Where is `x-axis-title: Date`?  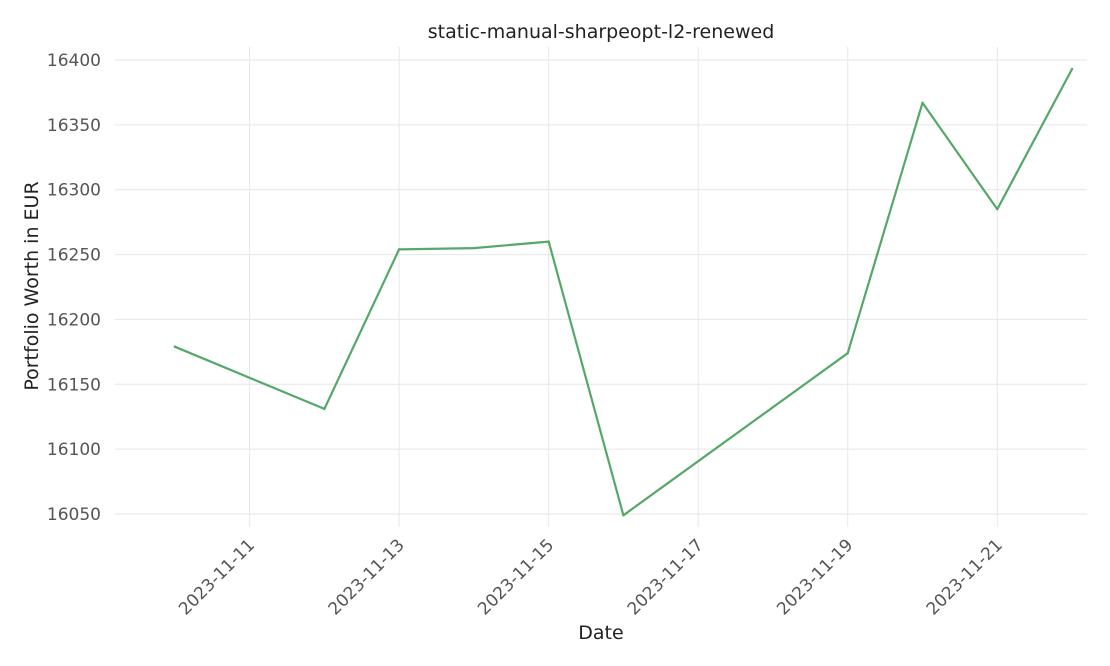
x-axis-title: Date is located at coordinates (600, 633).